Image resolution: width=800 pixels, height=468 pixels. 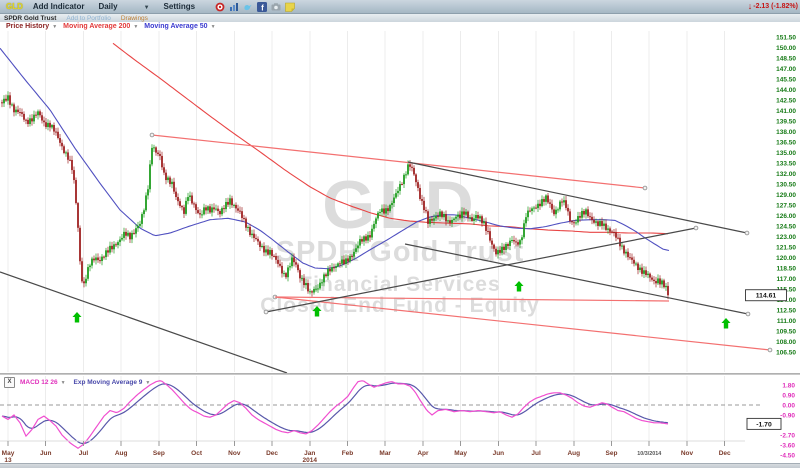 I want to click on main-toolbar: GLD Add Indicator Daily ▼ Settings f, so click(x=400, y=7).